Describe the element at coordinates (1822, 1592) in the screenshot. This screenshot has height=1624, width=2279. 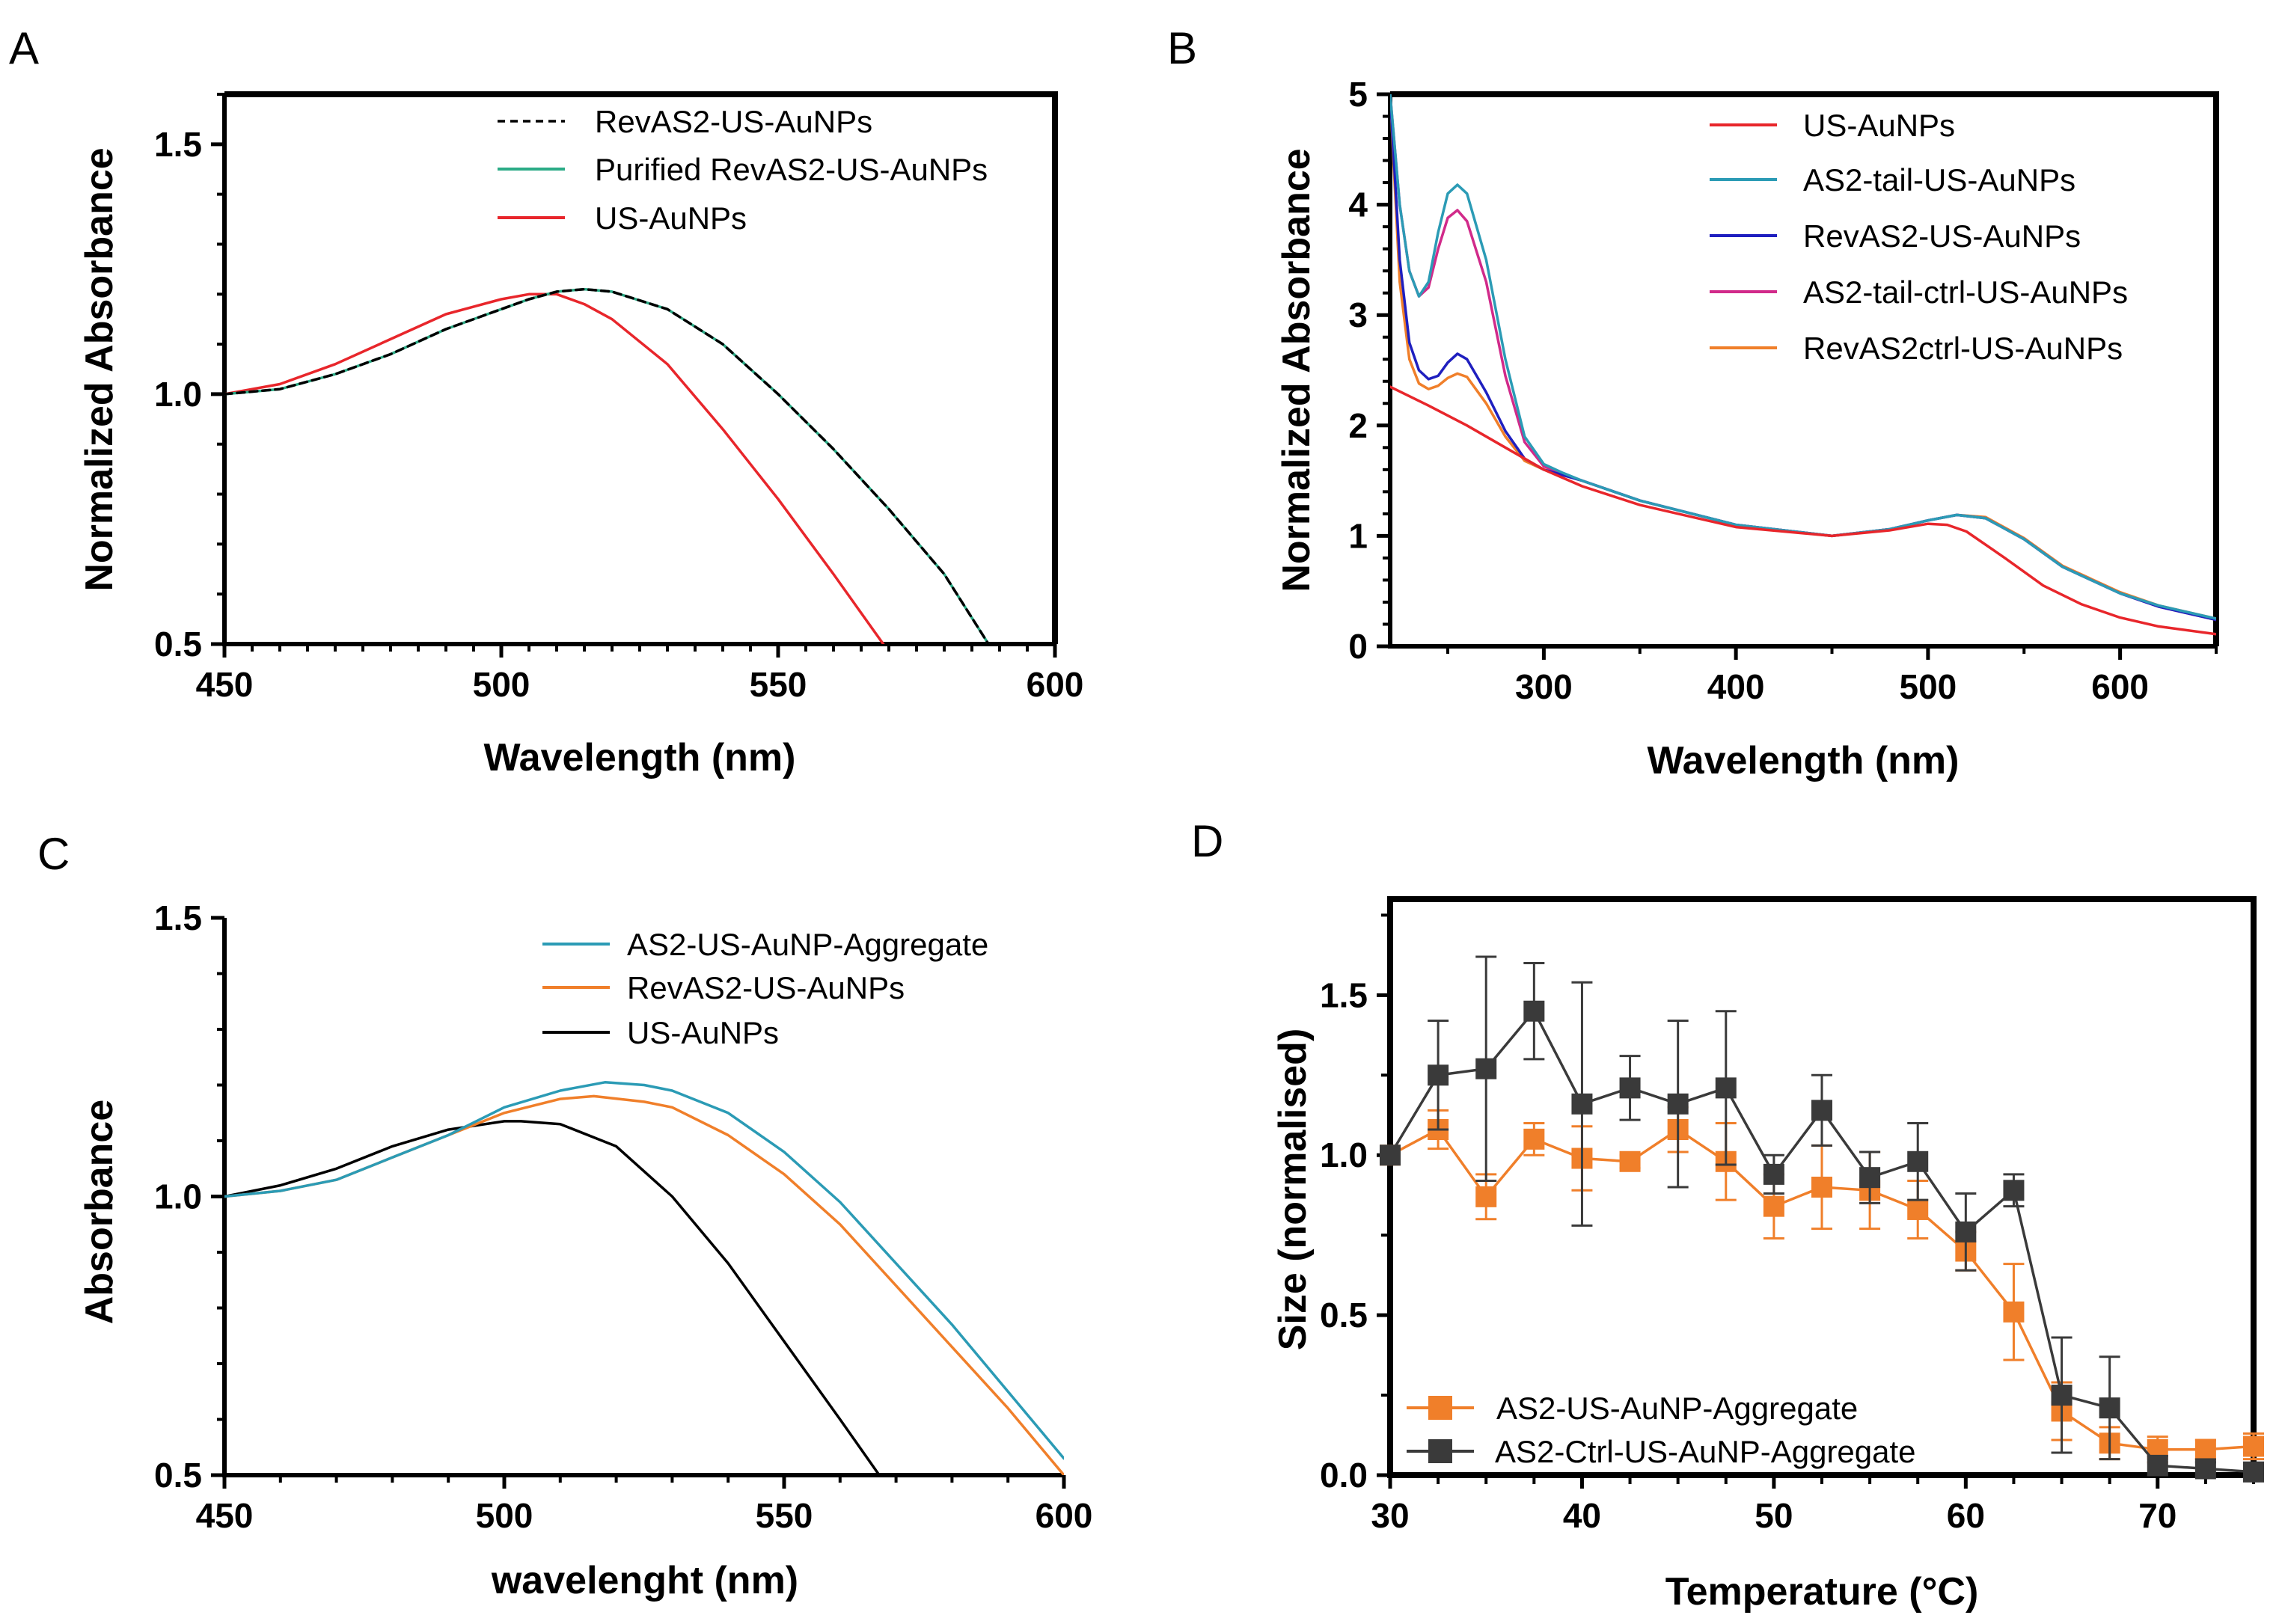
I see `x-axis-title: Temperature (°C)` at that location.